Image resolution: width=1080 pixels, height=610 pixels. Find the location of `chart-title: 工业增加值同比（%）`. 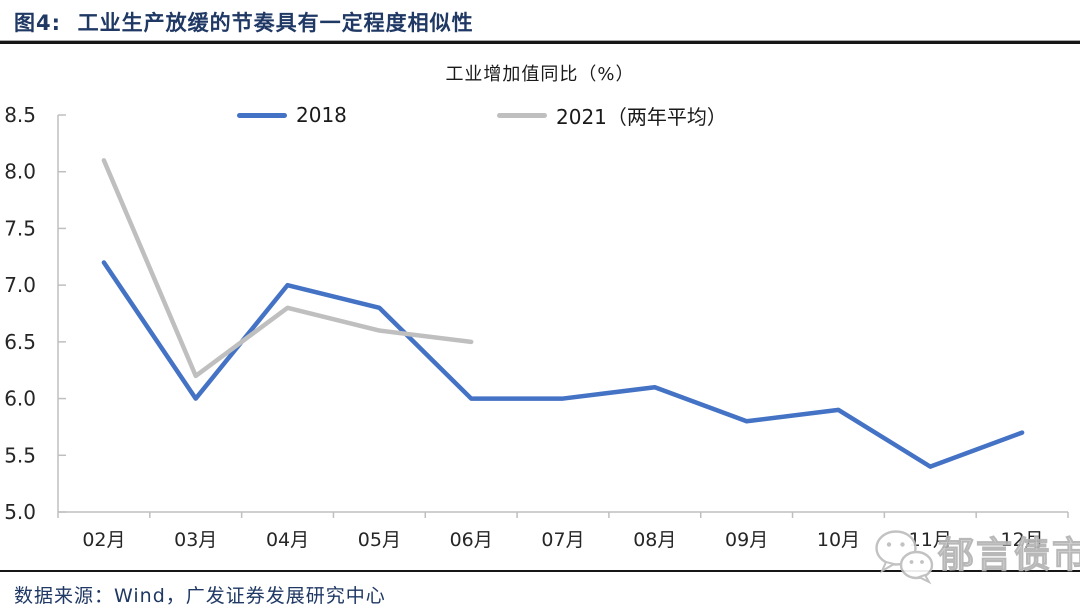

chart-title: 工业增加值同比（%） is located at coordinates (540, 74).